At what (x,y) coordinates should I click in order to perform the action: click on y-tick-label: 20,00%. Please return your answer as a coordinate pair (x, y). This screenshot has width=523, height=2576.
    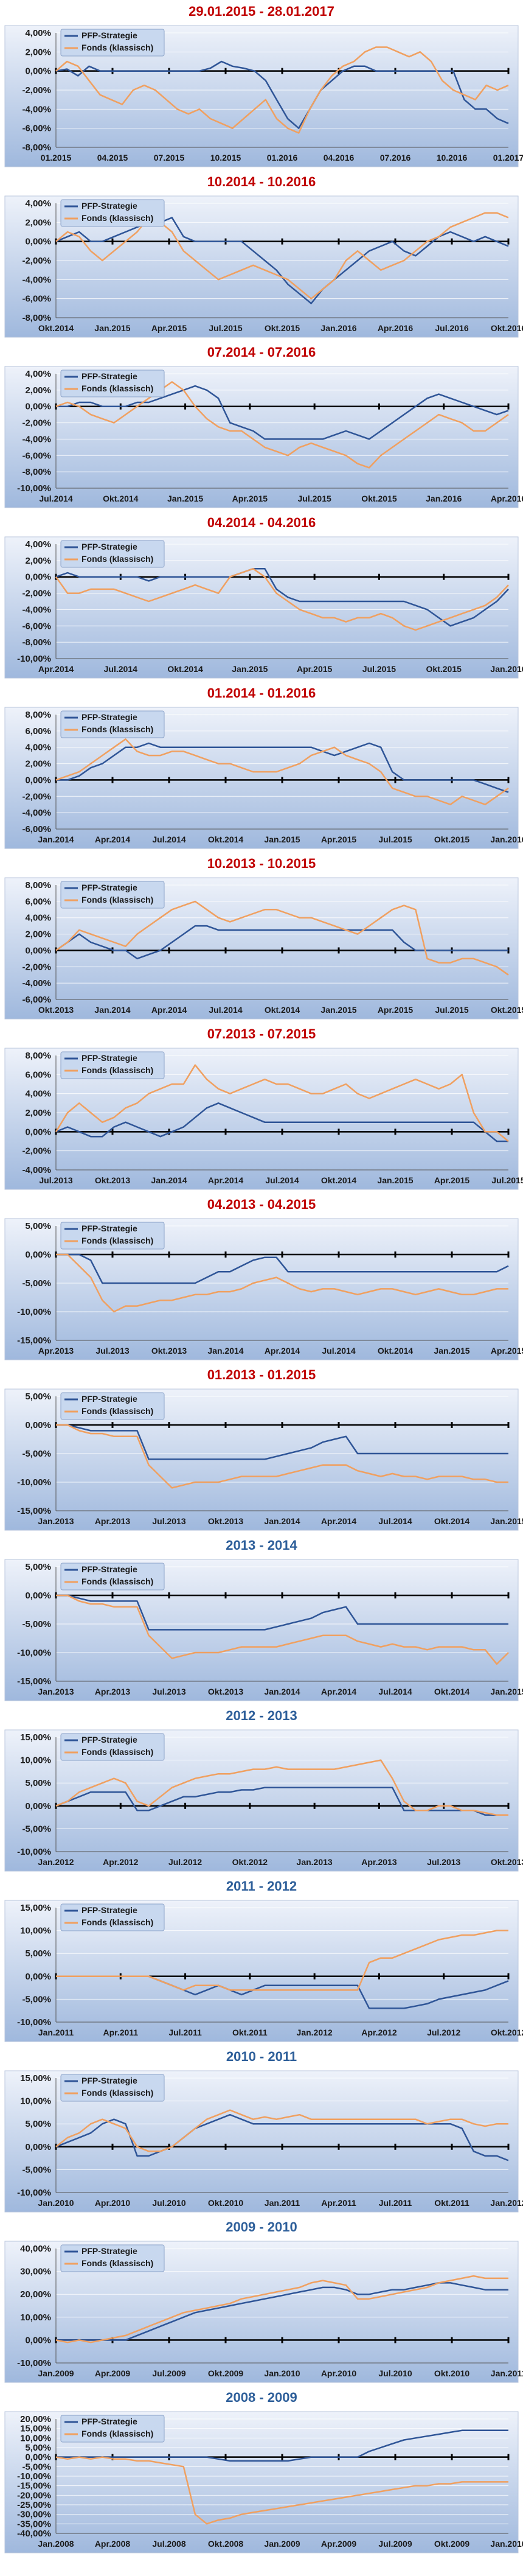
    Looking at the image, I should click on (36, 2419).